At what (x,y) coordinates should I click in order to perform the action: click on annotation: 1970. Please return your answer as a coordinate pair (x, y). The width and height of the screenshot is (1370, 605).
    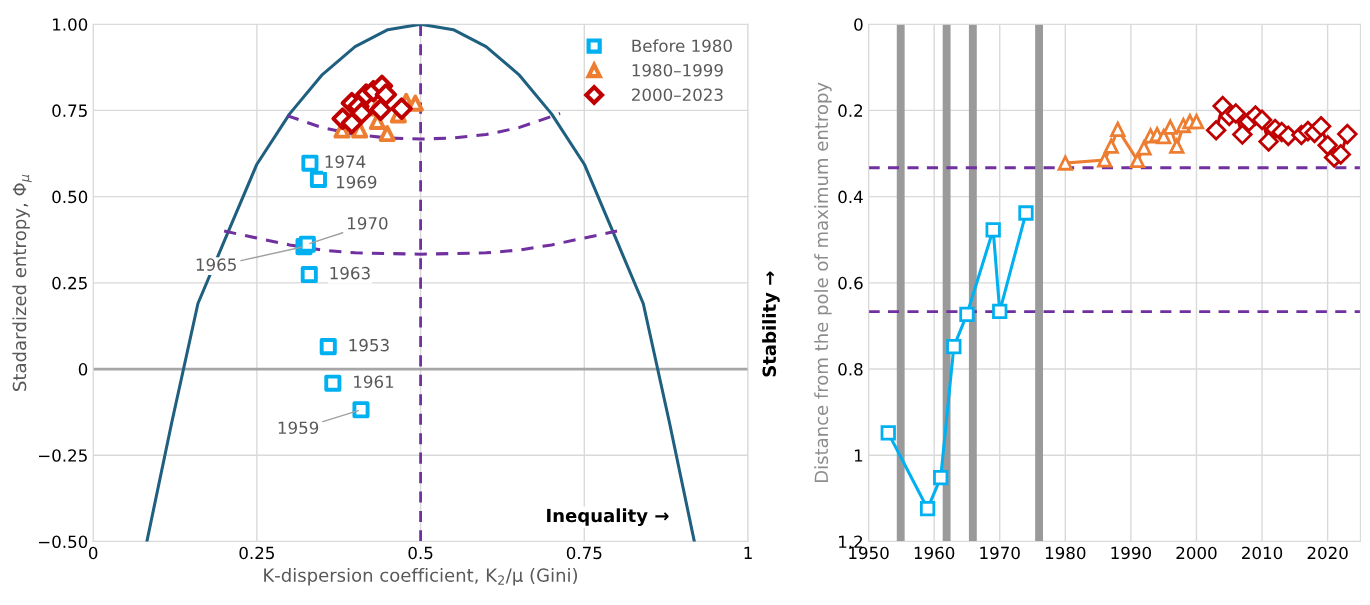
    Looking at the image, I should click on (368, 223).